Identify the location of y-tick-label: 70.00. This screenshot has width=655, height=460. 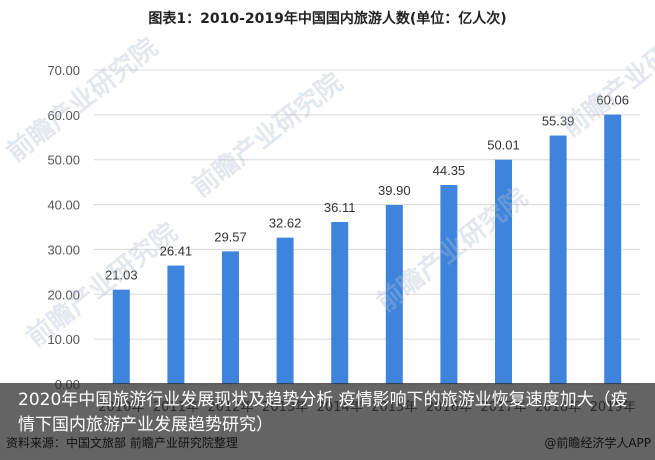
(63, 70).